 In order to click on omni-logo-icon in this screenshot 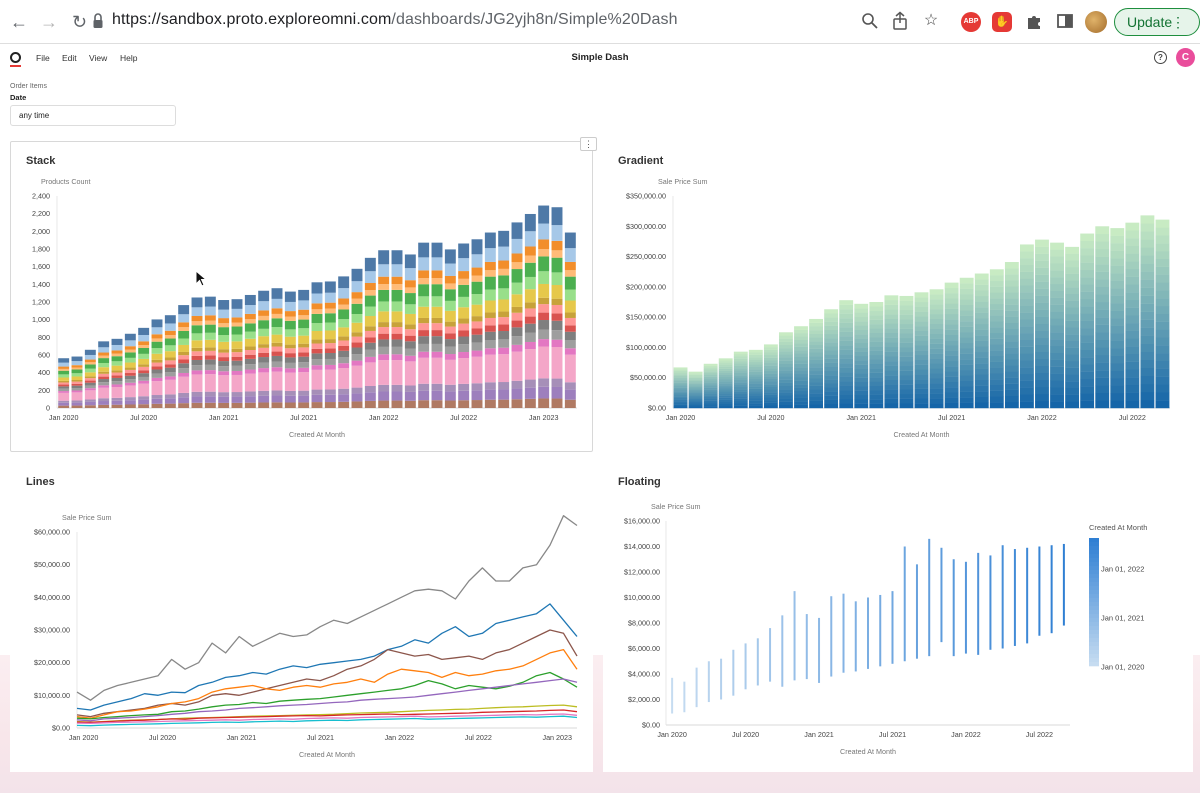, I will do `click(15, 57)`.